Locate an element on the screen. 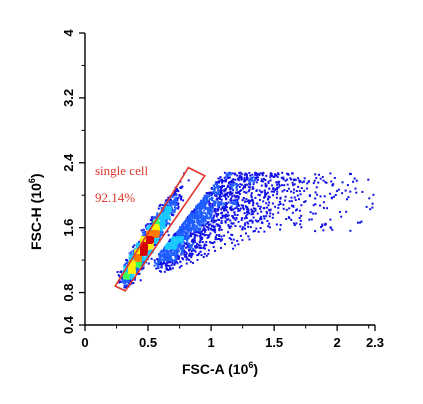 The height and width of the screenshot is (404, 423). y-tick-label: 1.6 is located at coordinates (68, 228).